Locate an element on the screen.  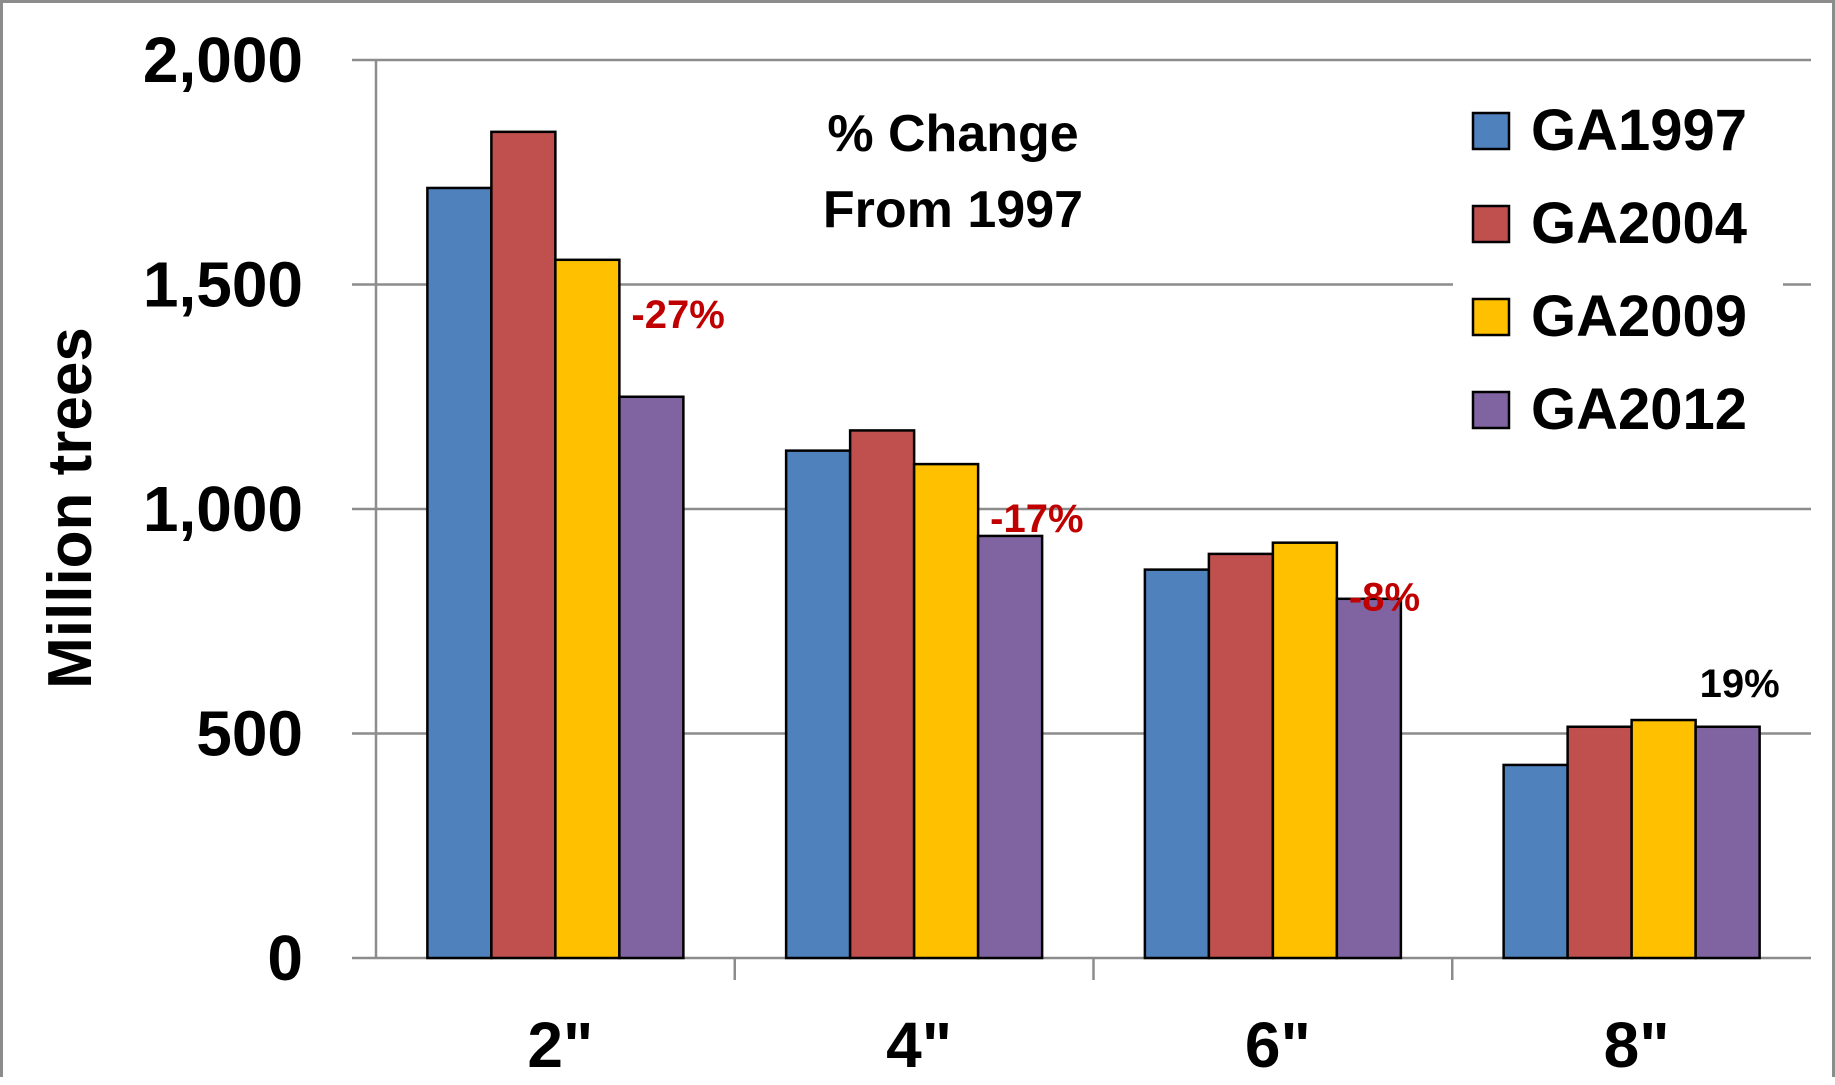
x-tick-label: 2" is located at coordinates (560, 1044).